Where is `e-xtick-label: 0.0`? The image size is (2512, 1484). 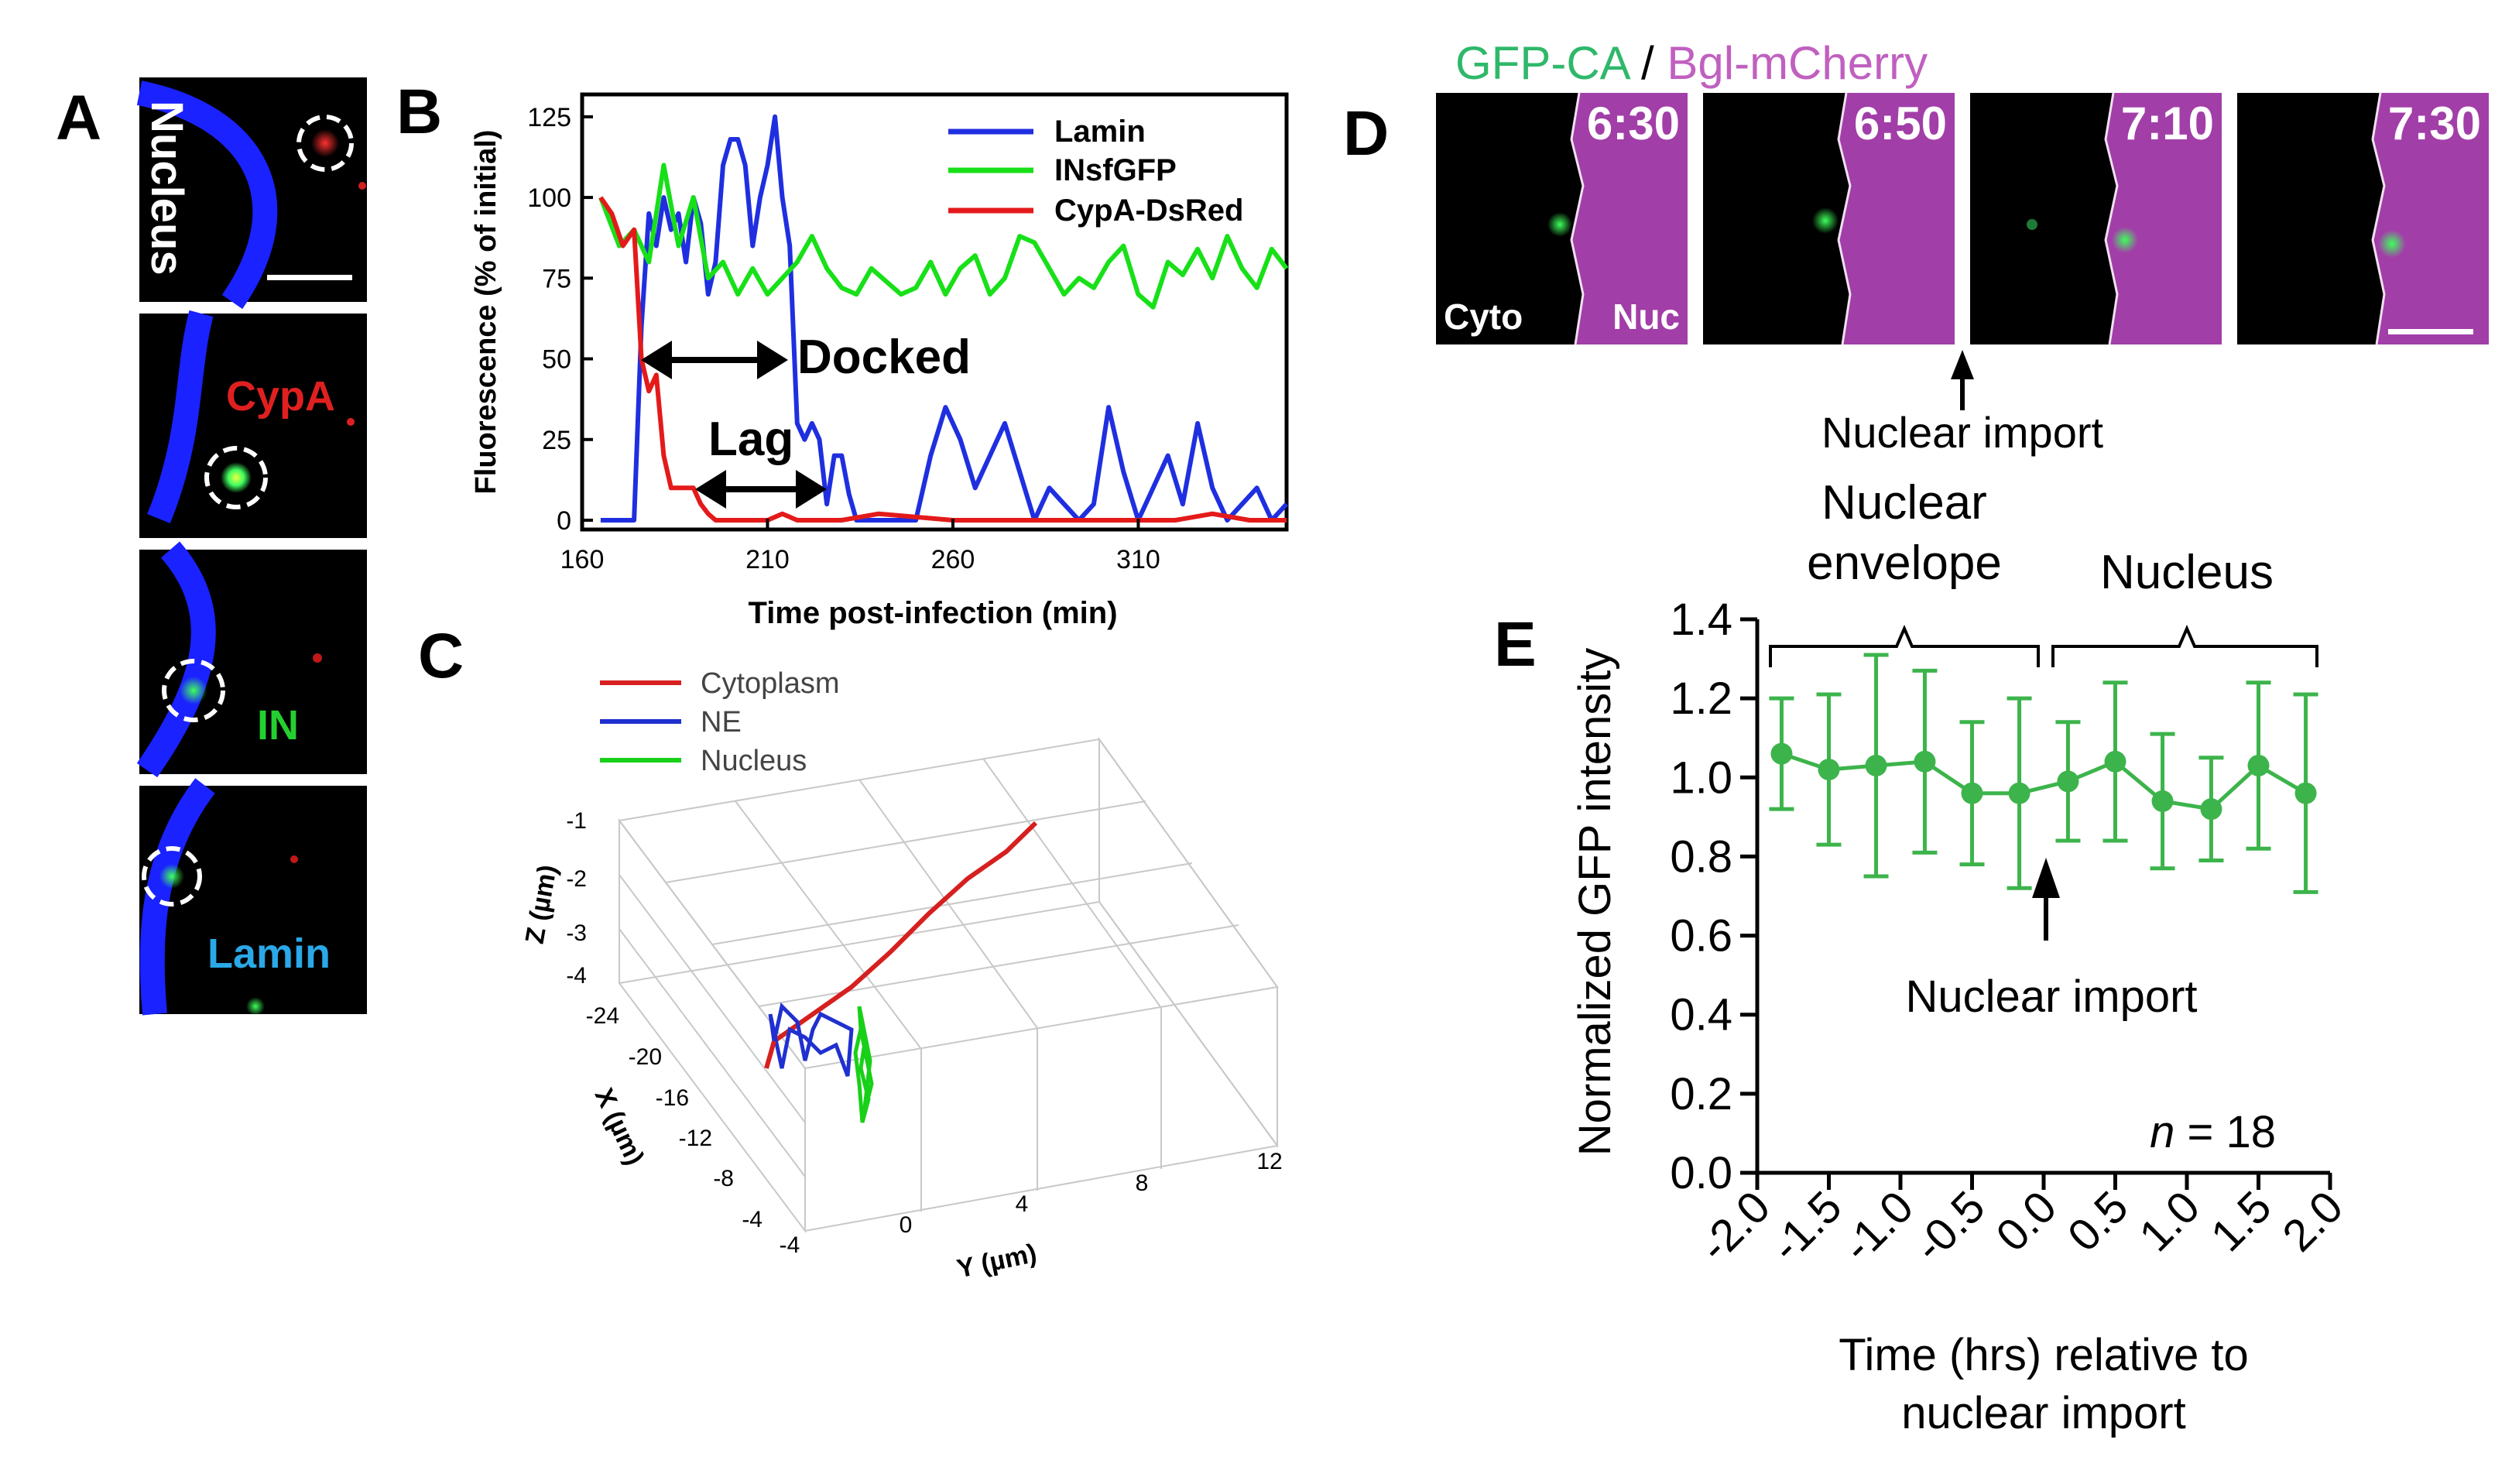
e-xtick-label: 0.0 is located at coordinates (2026, 1221).